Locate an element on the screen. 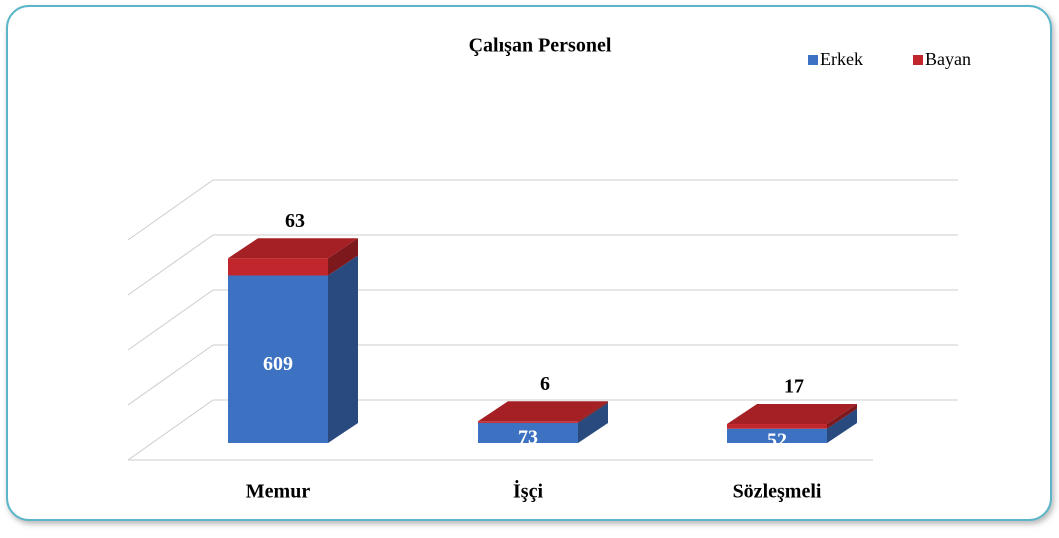  x-tick-label: Sözleşmeli is located at coordinates (777, 492).